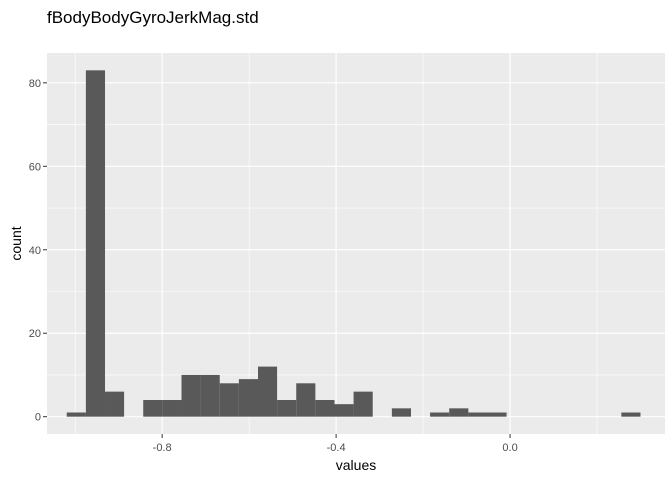 This screenshot has width=672, height=480. I want to click on y-axis: 0 20 40 60 80, so click(38, 251).